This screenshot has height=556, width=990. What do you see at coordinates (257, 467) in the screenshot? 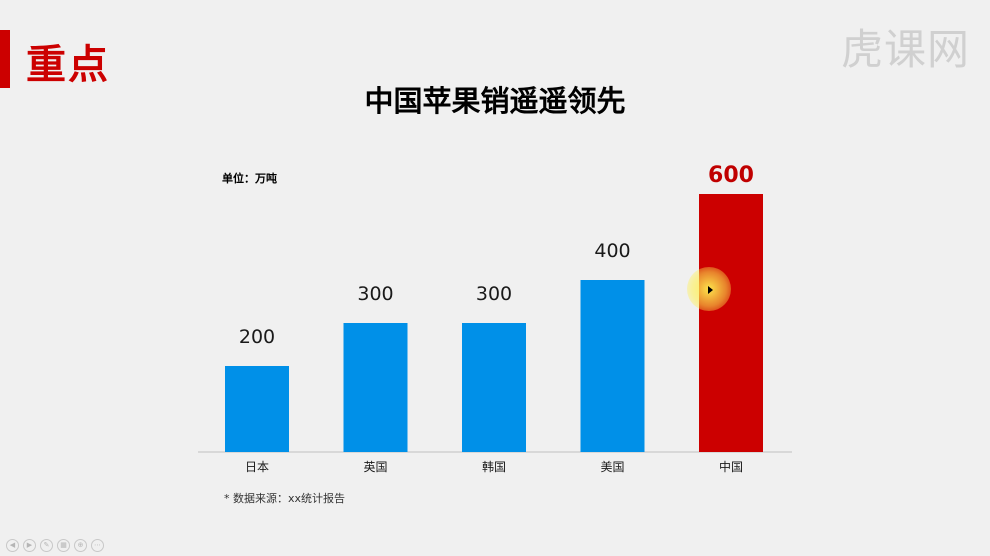
I see `category-label-0: 日本` at bounding box center [257, 467].